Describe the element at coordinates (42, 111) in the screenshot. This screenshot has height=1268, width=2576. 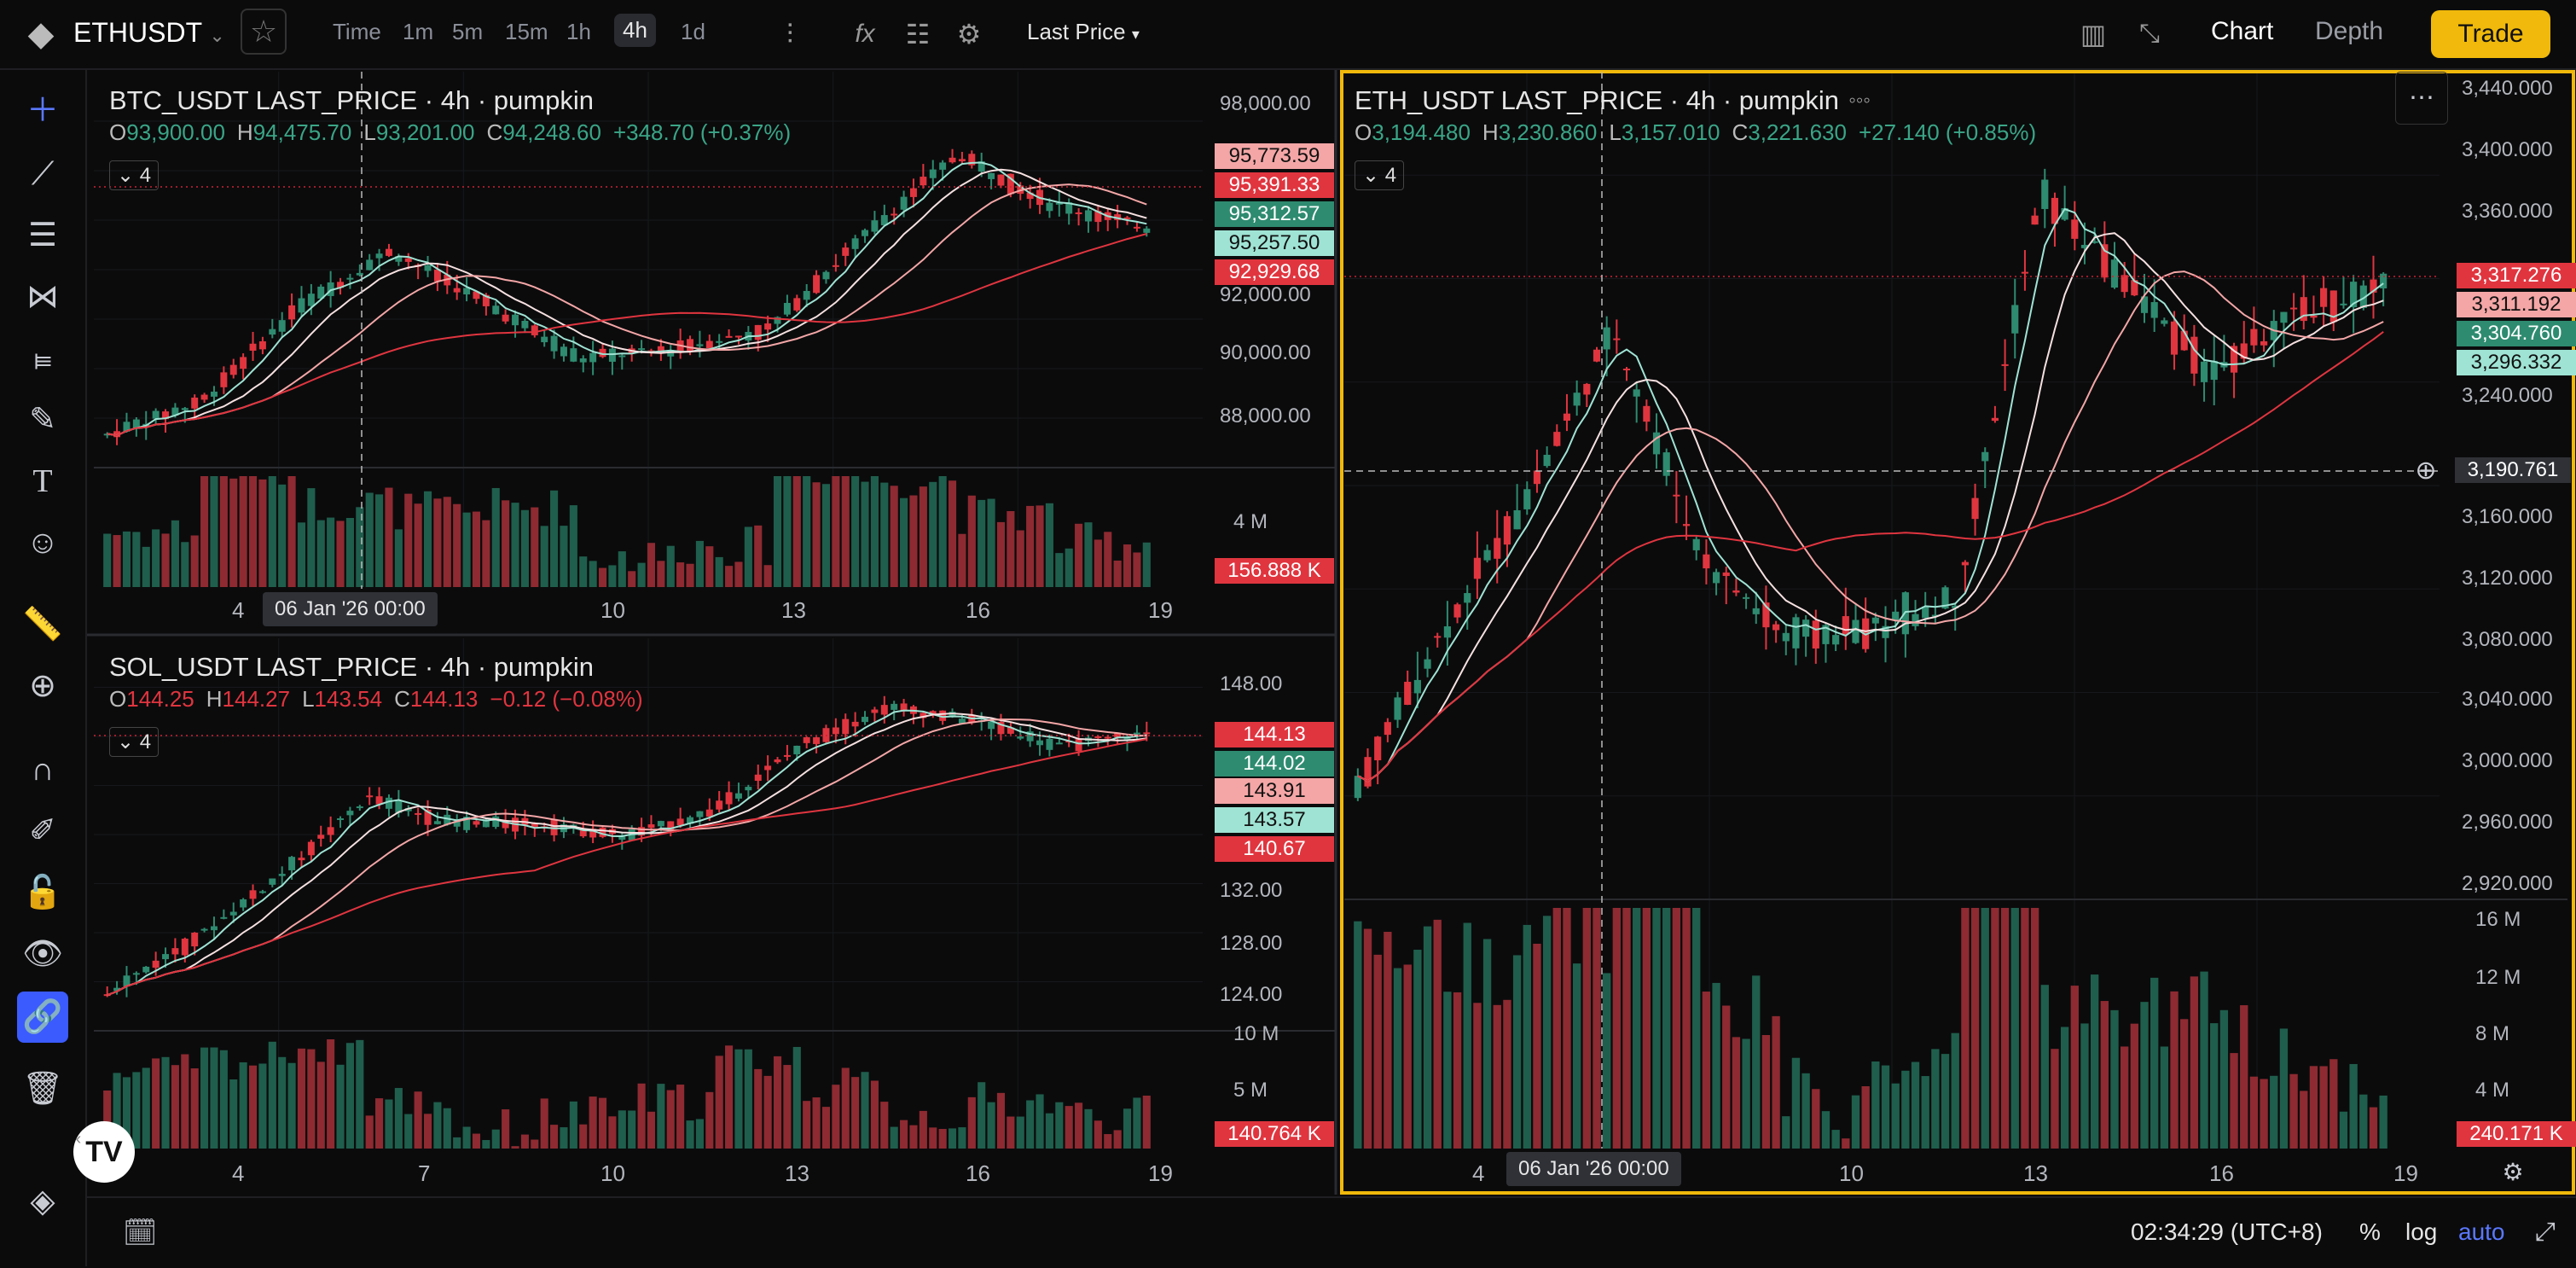
I see `crosshair-icon: ＋` at that location.